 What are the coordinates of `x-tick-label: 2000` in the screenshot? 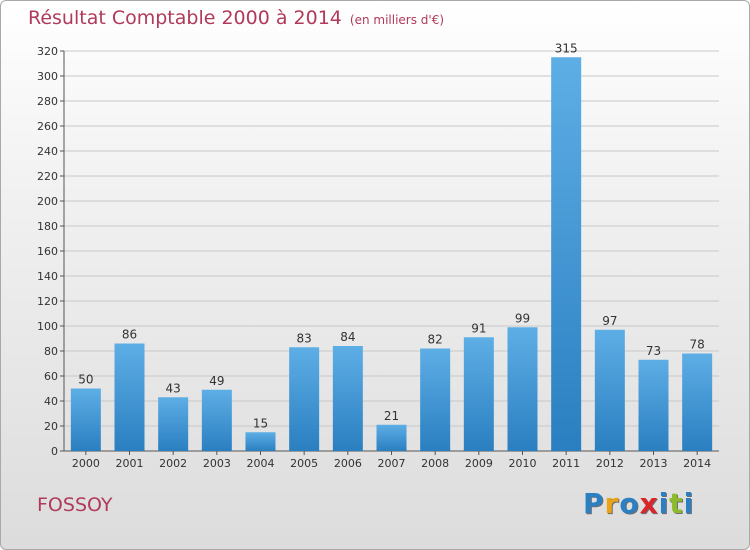 It's located at (86, 463).